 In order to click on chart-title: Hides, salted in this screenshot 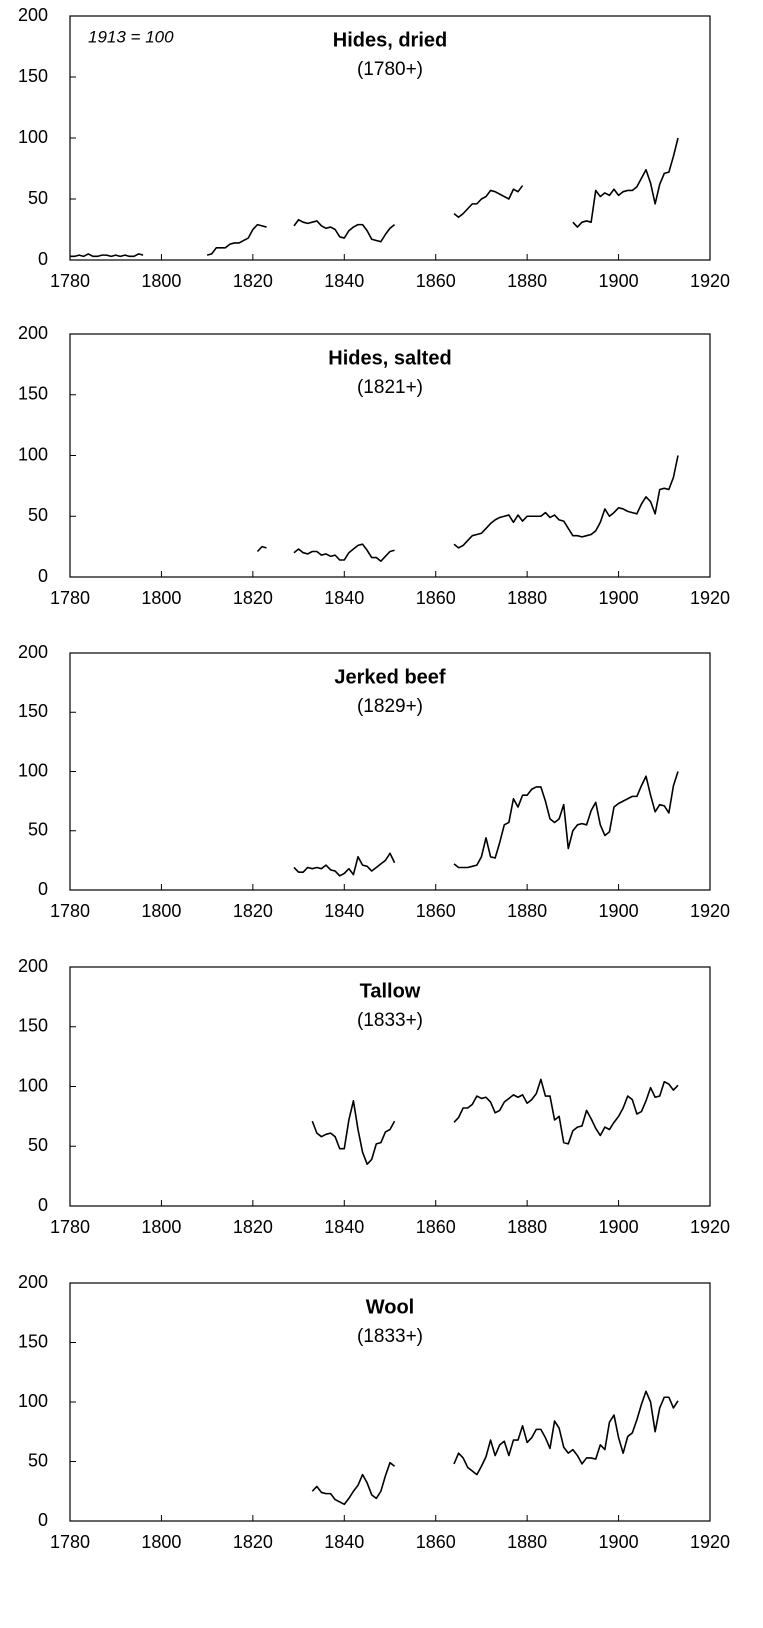, I will do `click(389, 358)`.